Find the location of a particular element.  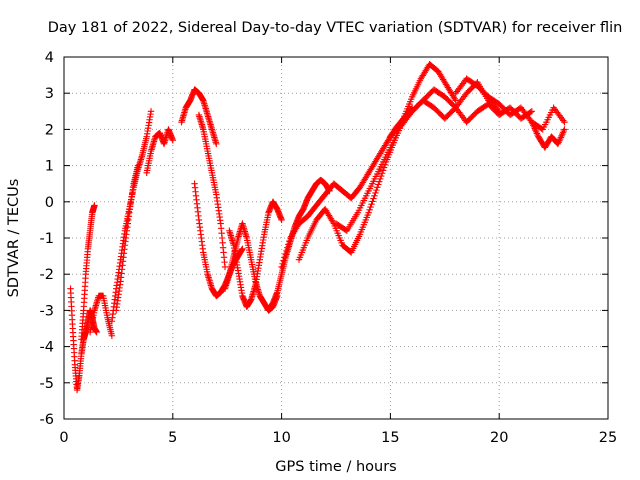

x-tick-label: 0 is located at coordinates (63, 438).